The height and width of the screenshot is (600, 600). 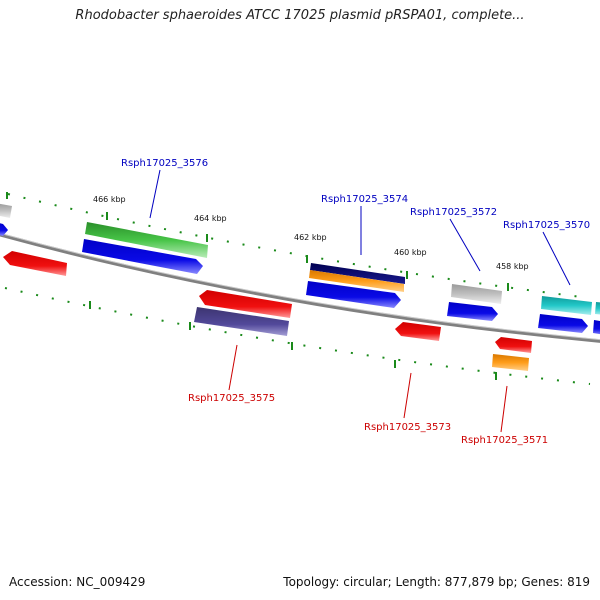 What do you see at coordinates (231, 398) in the screenshot?
I see `gene-label-3575: Rsph17025_3575` at bounding box center [231, 398].